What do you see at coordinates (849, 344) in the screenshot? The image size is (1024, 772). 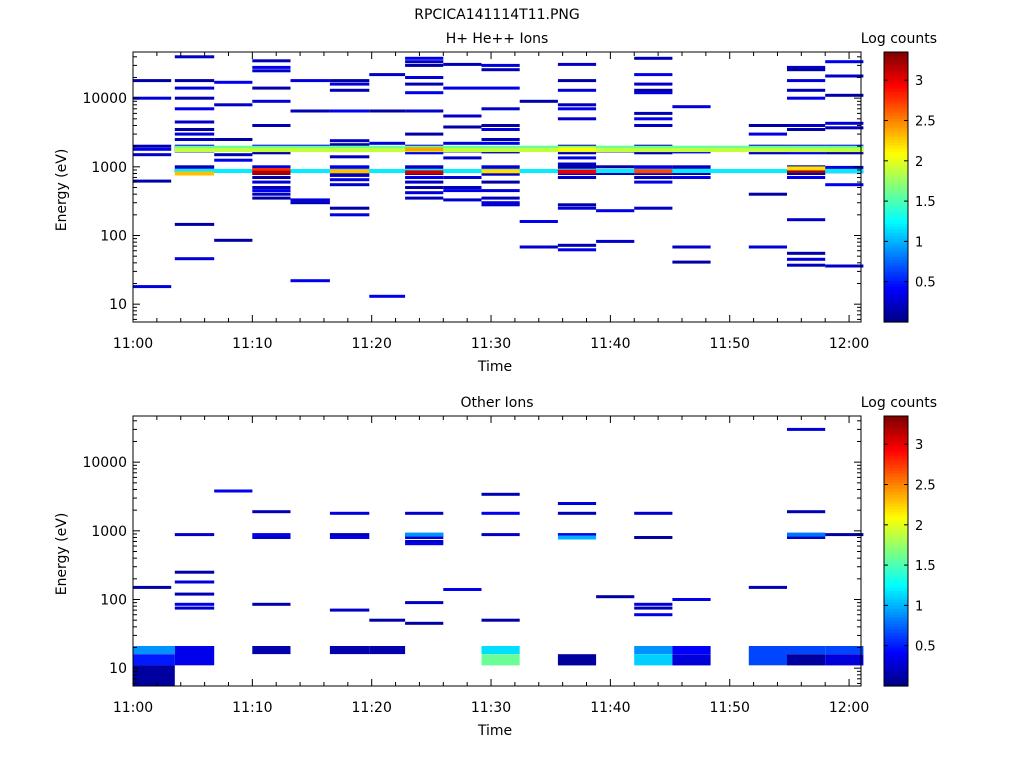 I see `x-tick-label: 12:00` at bounding box center [849, 344].